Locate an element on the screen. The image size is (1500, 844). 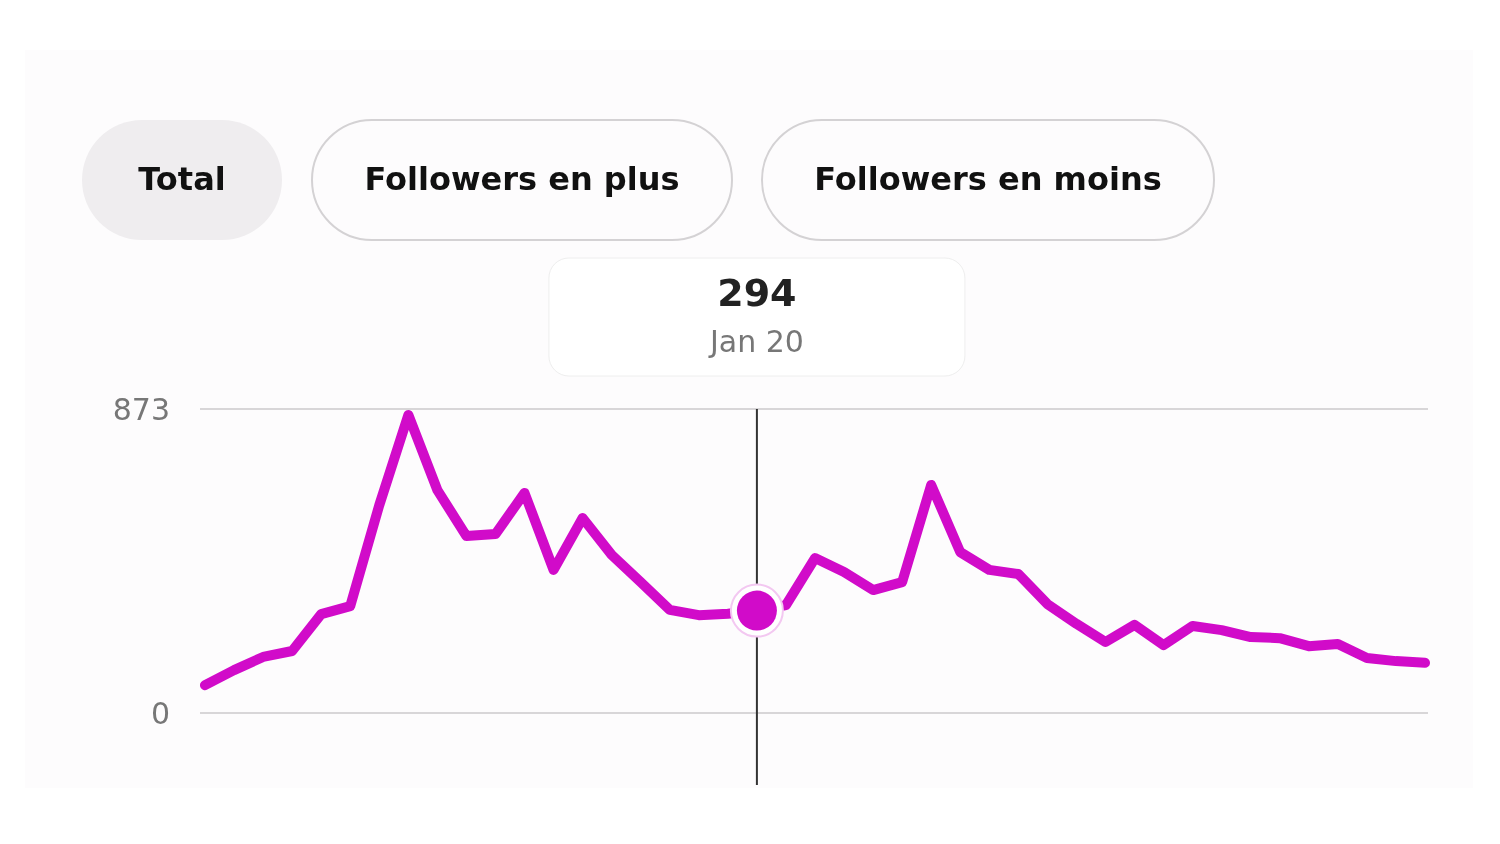
y-tick-label: 873 is located at coordinates (141, 409).